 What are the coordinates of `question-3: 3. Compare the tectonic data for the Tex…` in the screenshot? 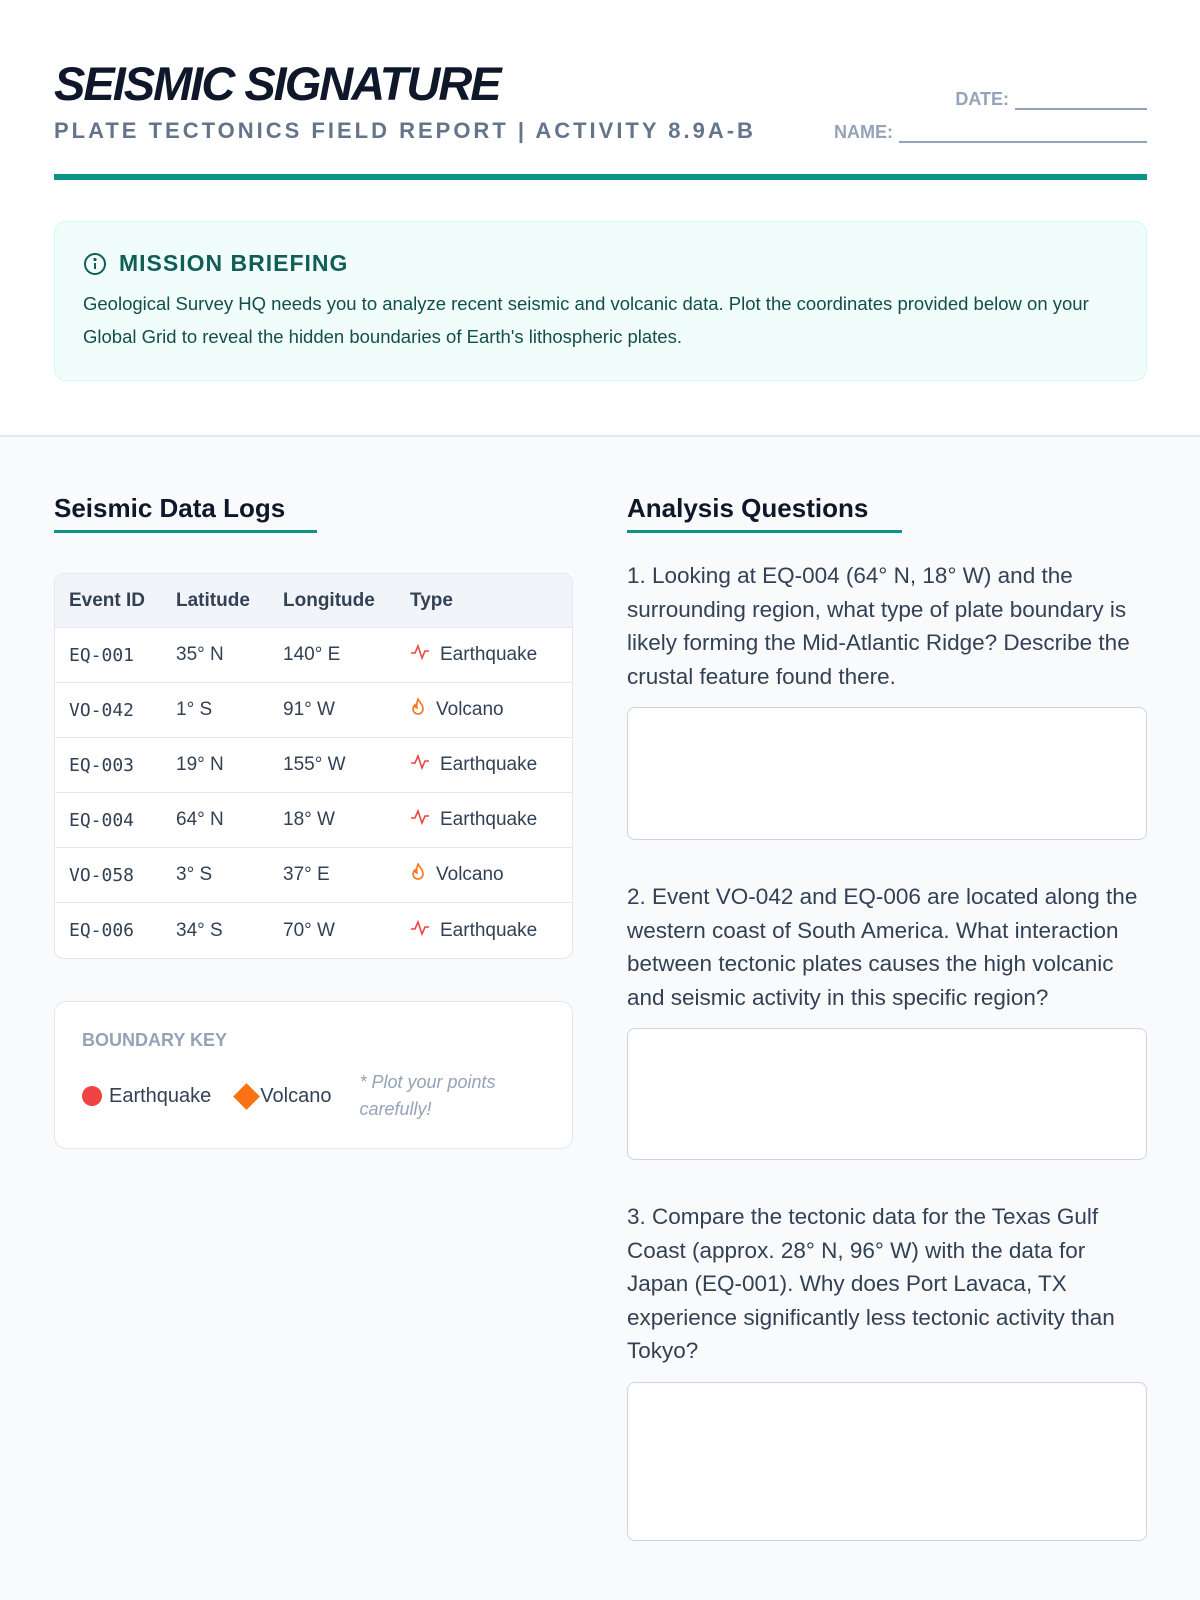 It's located at (871, 1283).